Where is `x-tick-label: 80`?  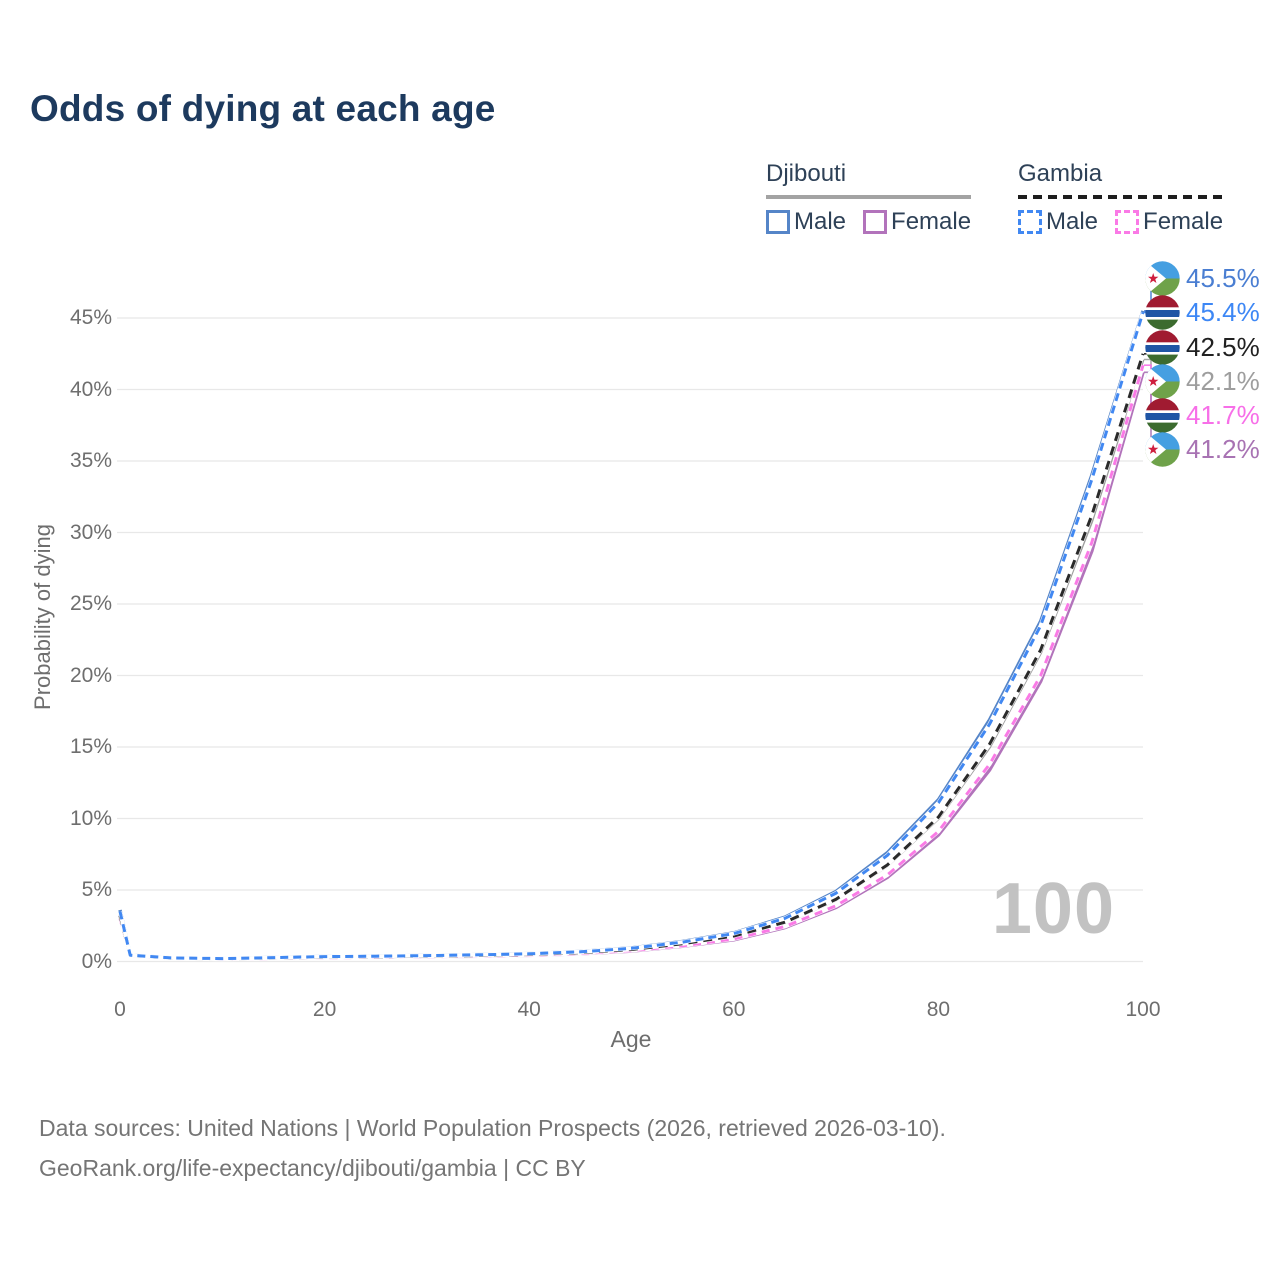
x-tick-label: 80 is located at coordinates (938, 1009).